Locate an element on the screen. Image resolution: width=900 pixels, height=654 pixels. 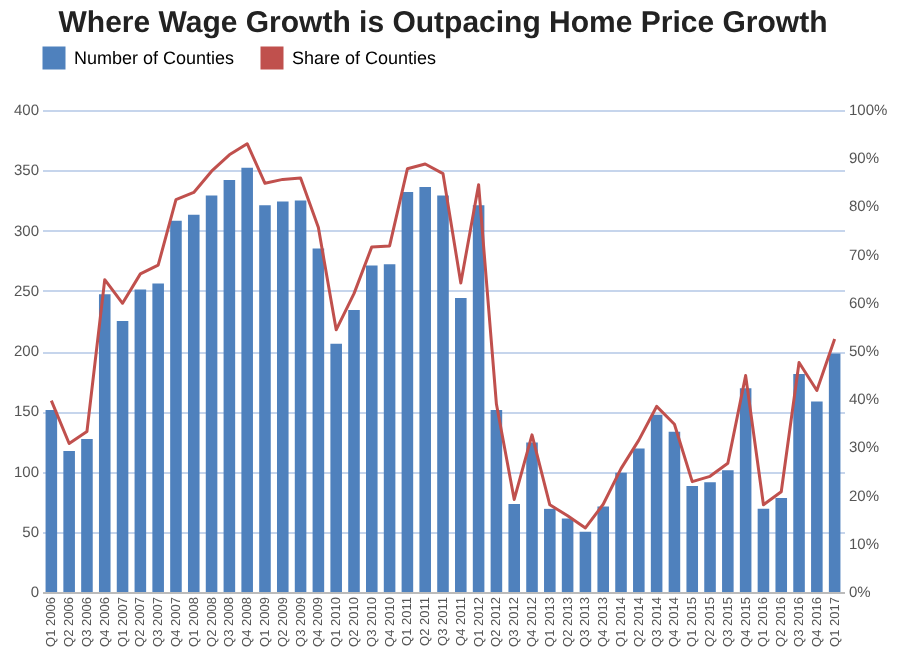
chart-title: Where Wage Growth is Outpacing Home Price Growth is located at coordinates (443, 23).